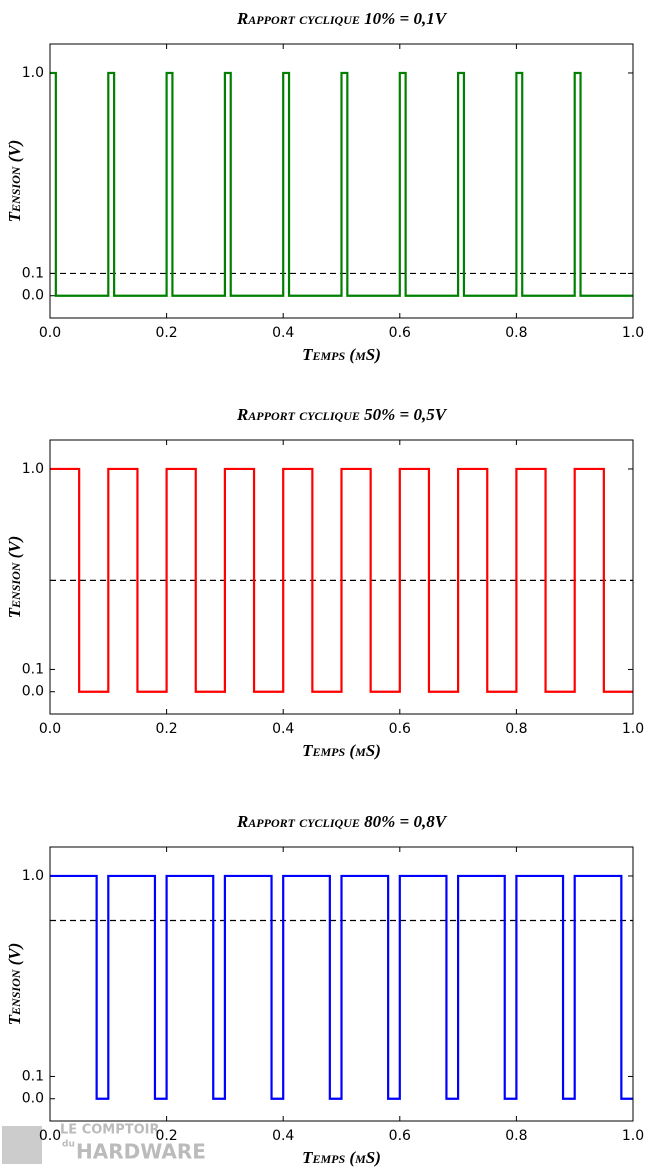 The height and width of the screenshot is (1170, 650). What do you see at coordinates (141, 1152) in the screenshot?
I see `watermark-text: HARDWARE` at bounding box center [141, 1152].